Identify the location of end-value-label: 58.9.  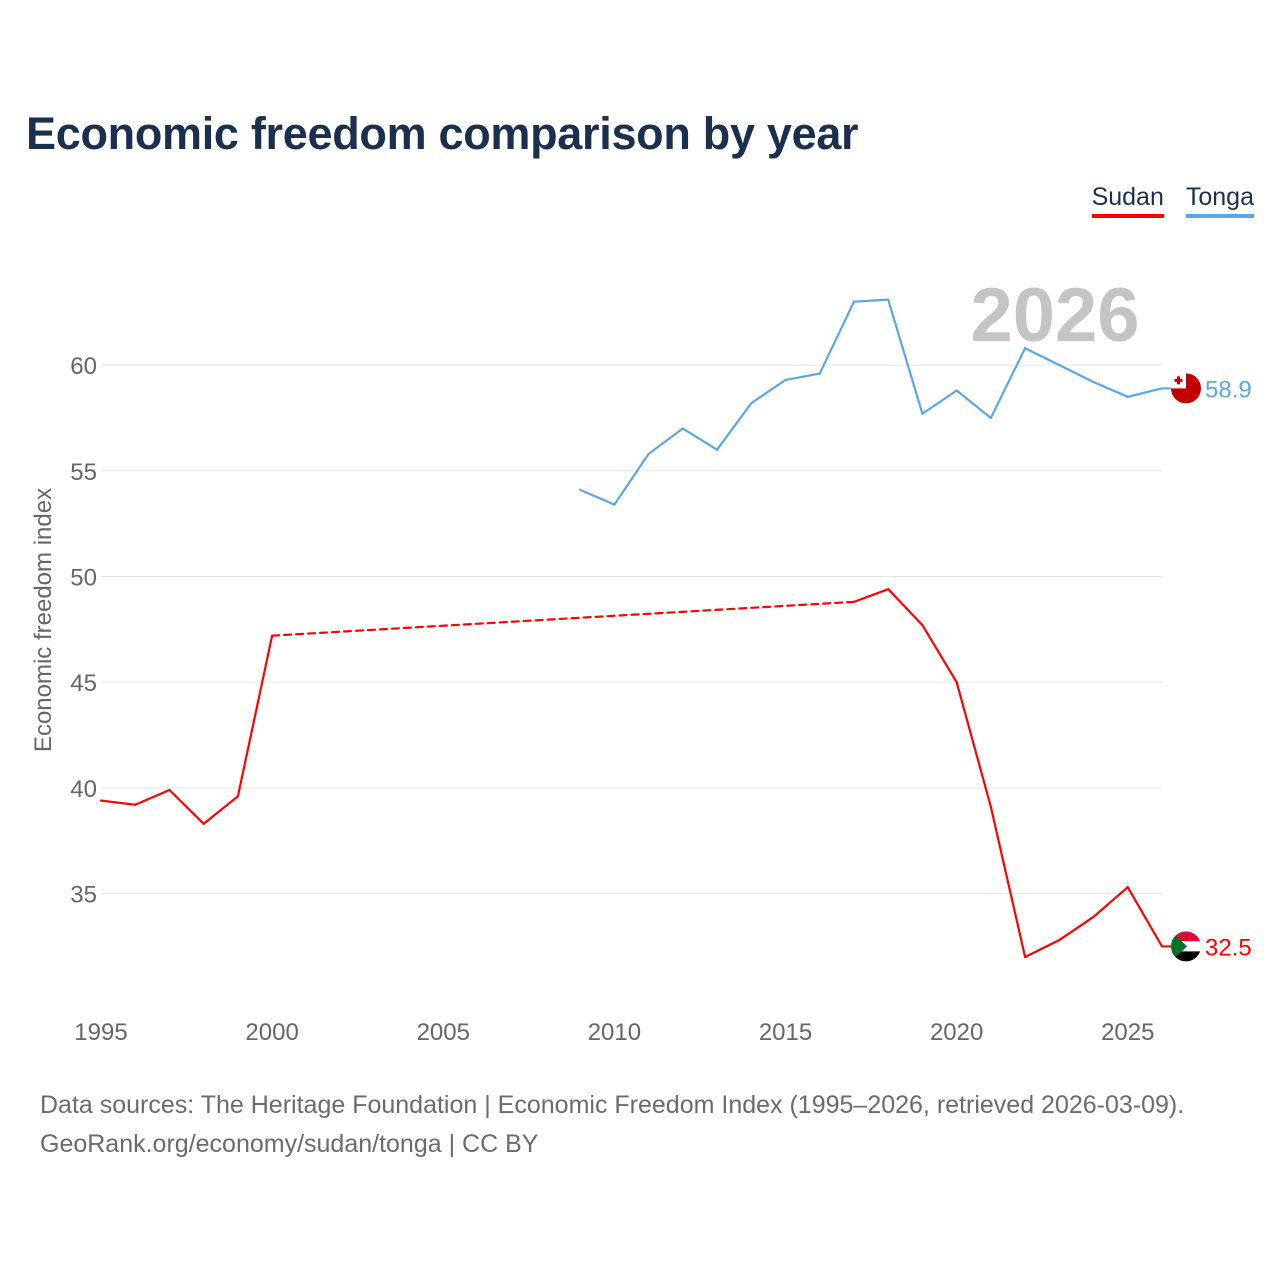
(1228, 389).